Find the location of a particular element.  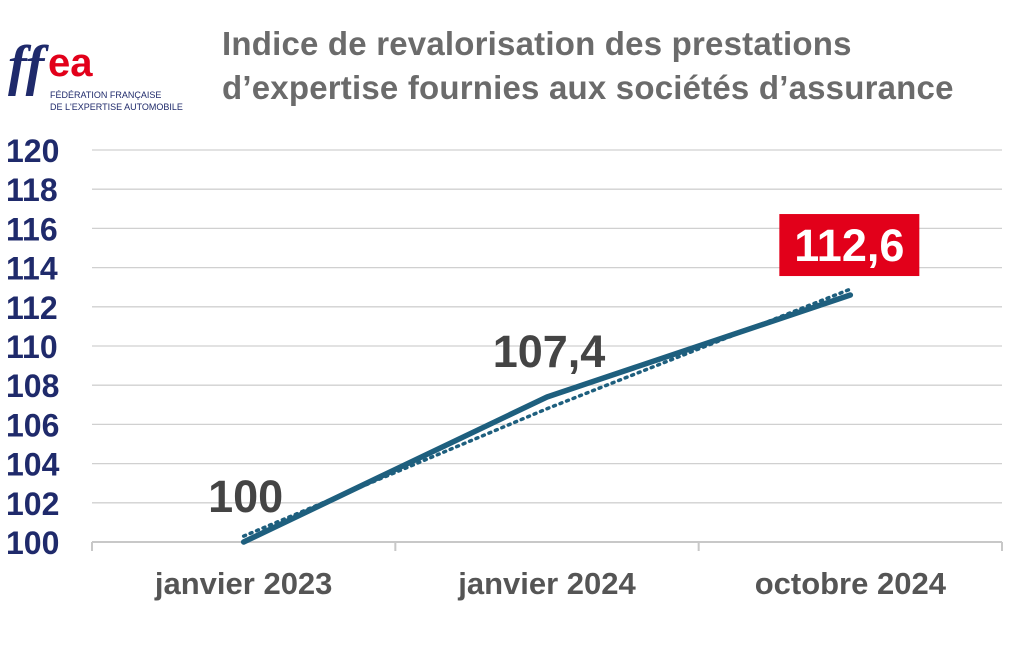

chart-title-line1: Indice de revalorisation des prestations is located at coordinates (537, 43).